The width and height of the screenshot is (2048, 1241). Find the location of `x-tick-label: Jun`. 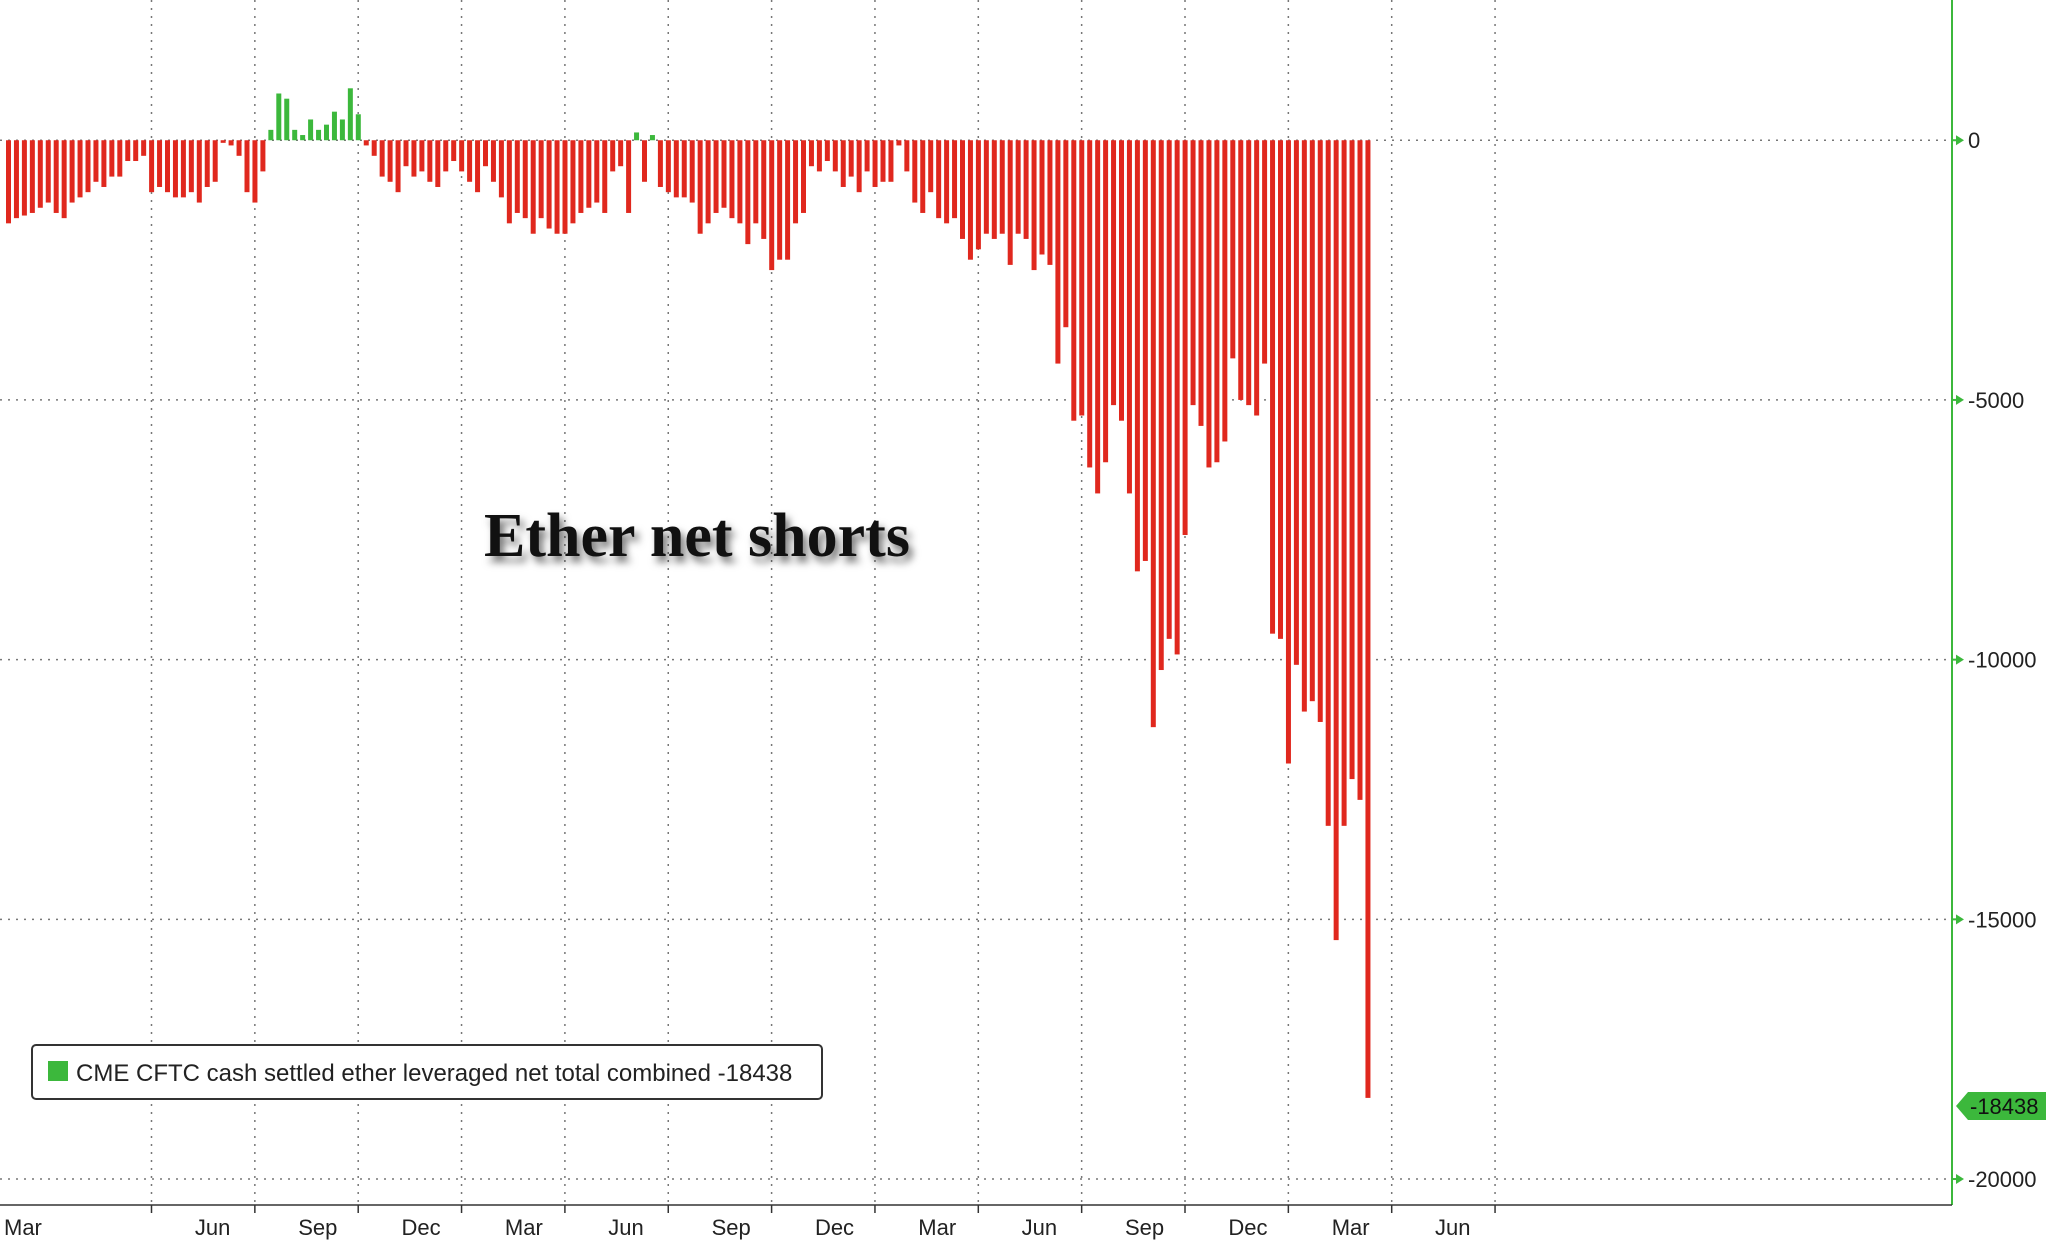

x-tick-label: Jun is located at coordinates (625, 1227).